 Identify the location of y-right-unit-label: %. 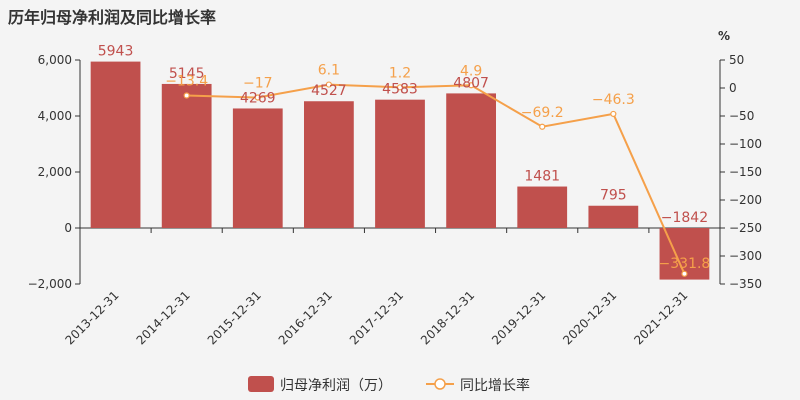
(724, 36).